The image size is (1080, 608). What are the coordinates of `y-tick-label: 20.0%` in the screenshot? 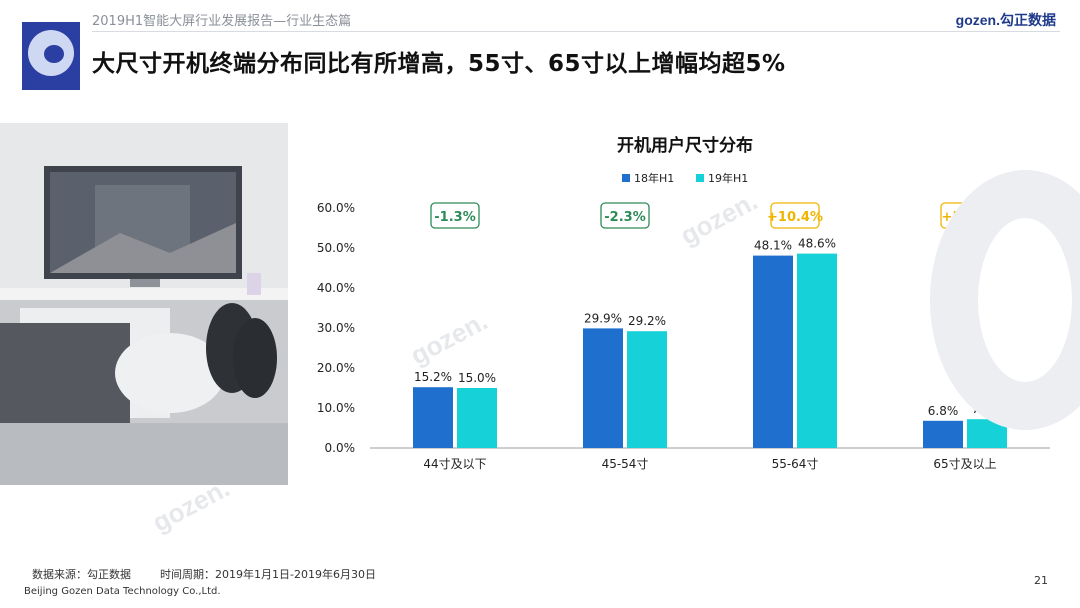 It's located at (336, 368).